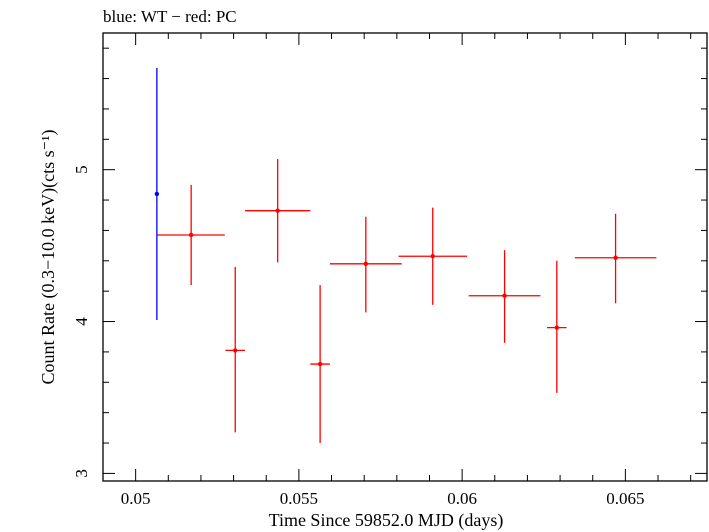 The height and width of the screenshot is (532, 709). Describe the element at coordinates (625, 498) in the screenshot. I see `x-tick-label: 0.065` at that location.